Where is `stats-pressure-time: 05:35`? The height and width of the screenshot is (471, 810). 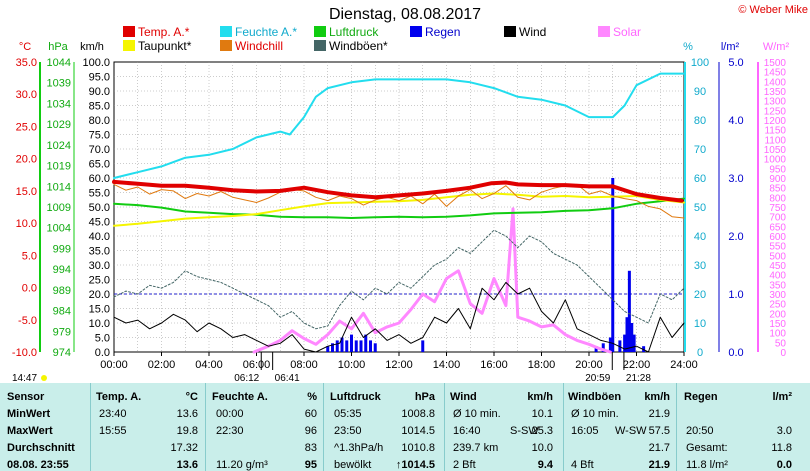 stats-pressure-time: 05:35 is located at coordinates (348, 414).